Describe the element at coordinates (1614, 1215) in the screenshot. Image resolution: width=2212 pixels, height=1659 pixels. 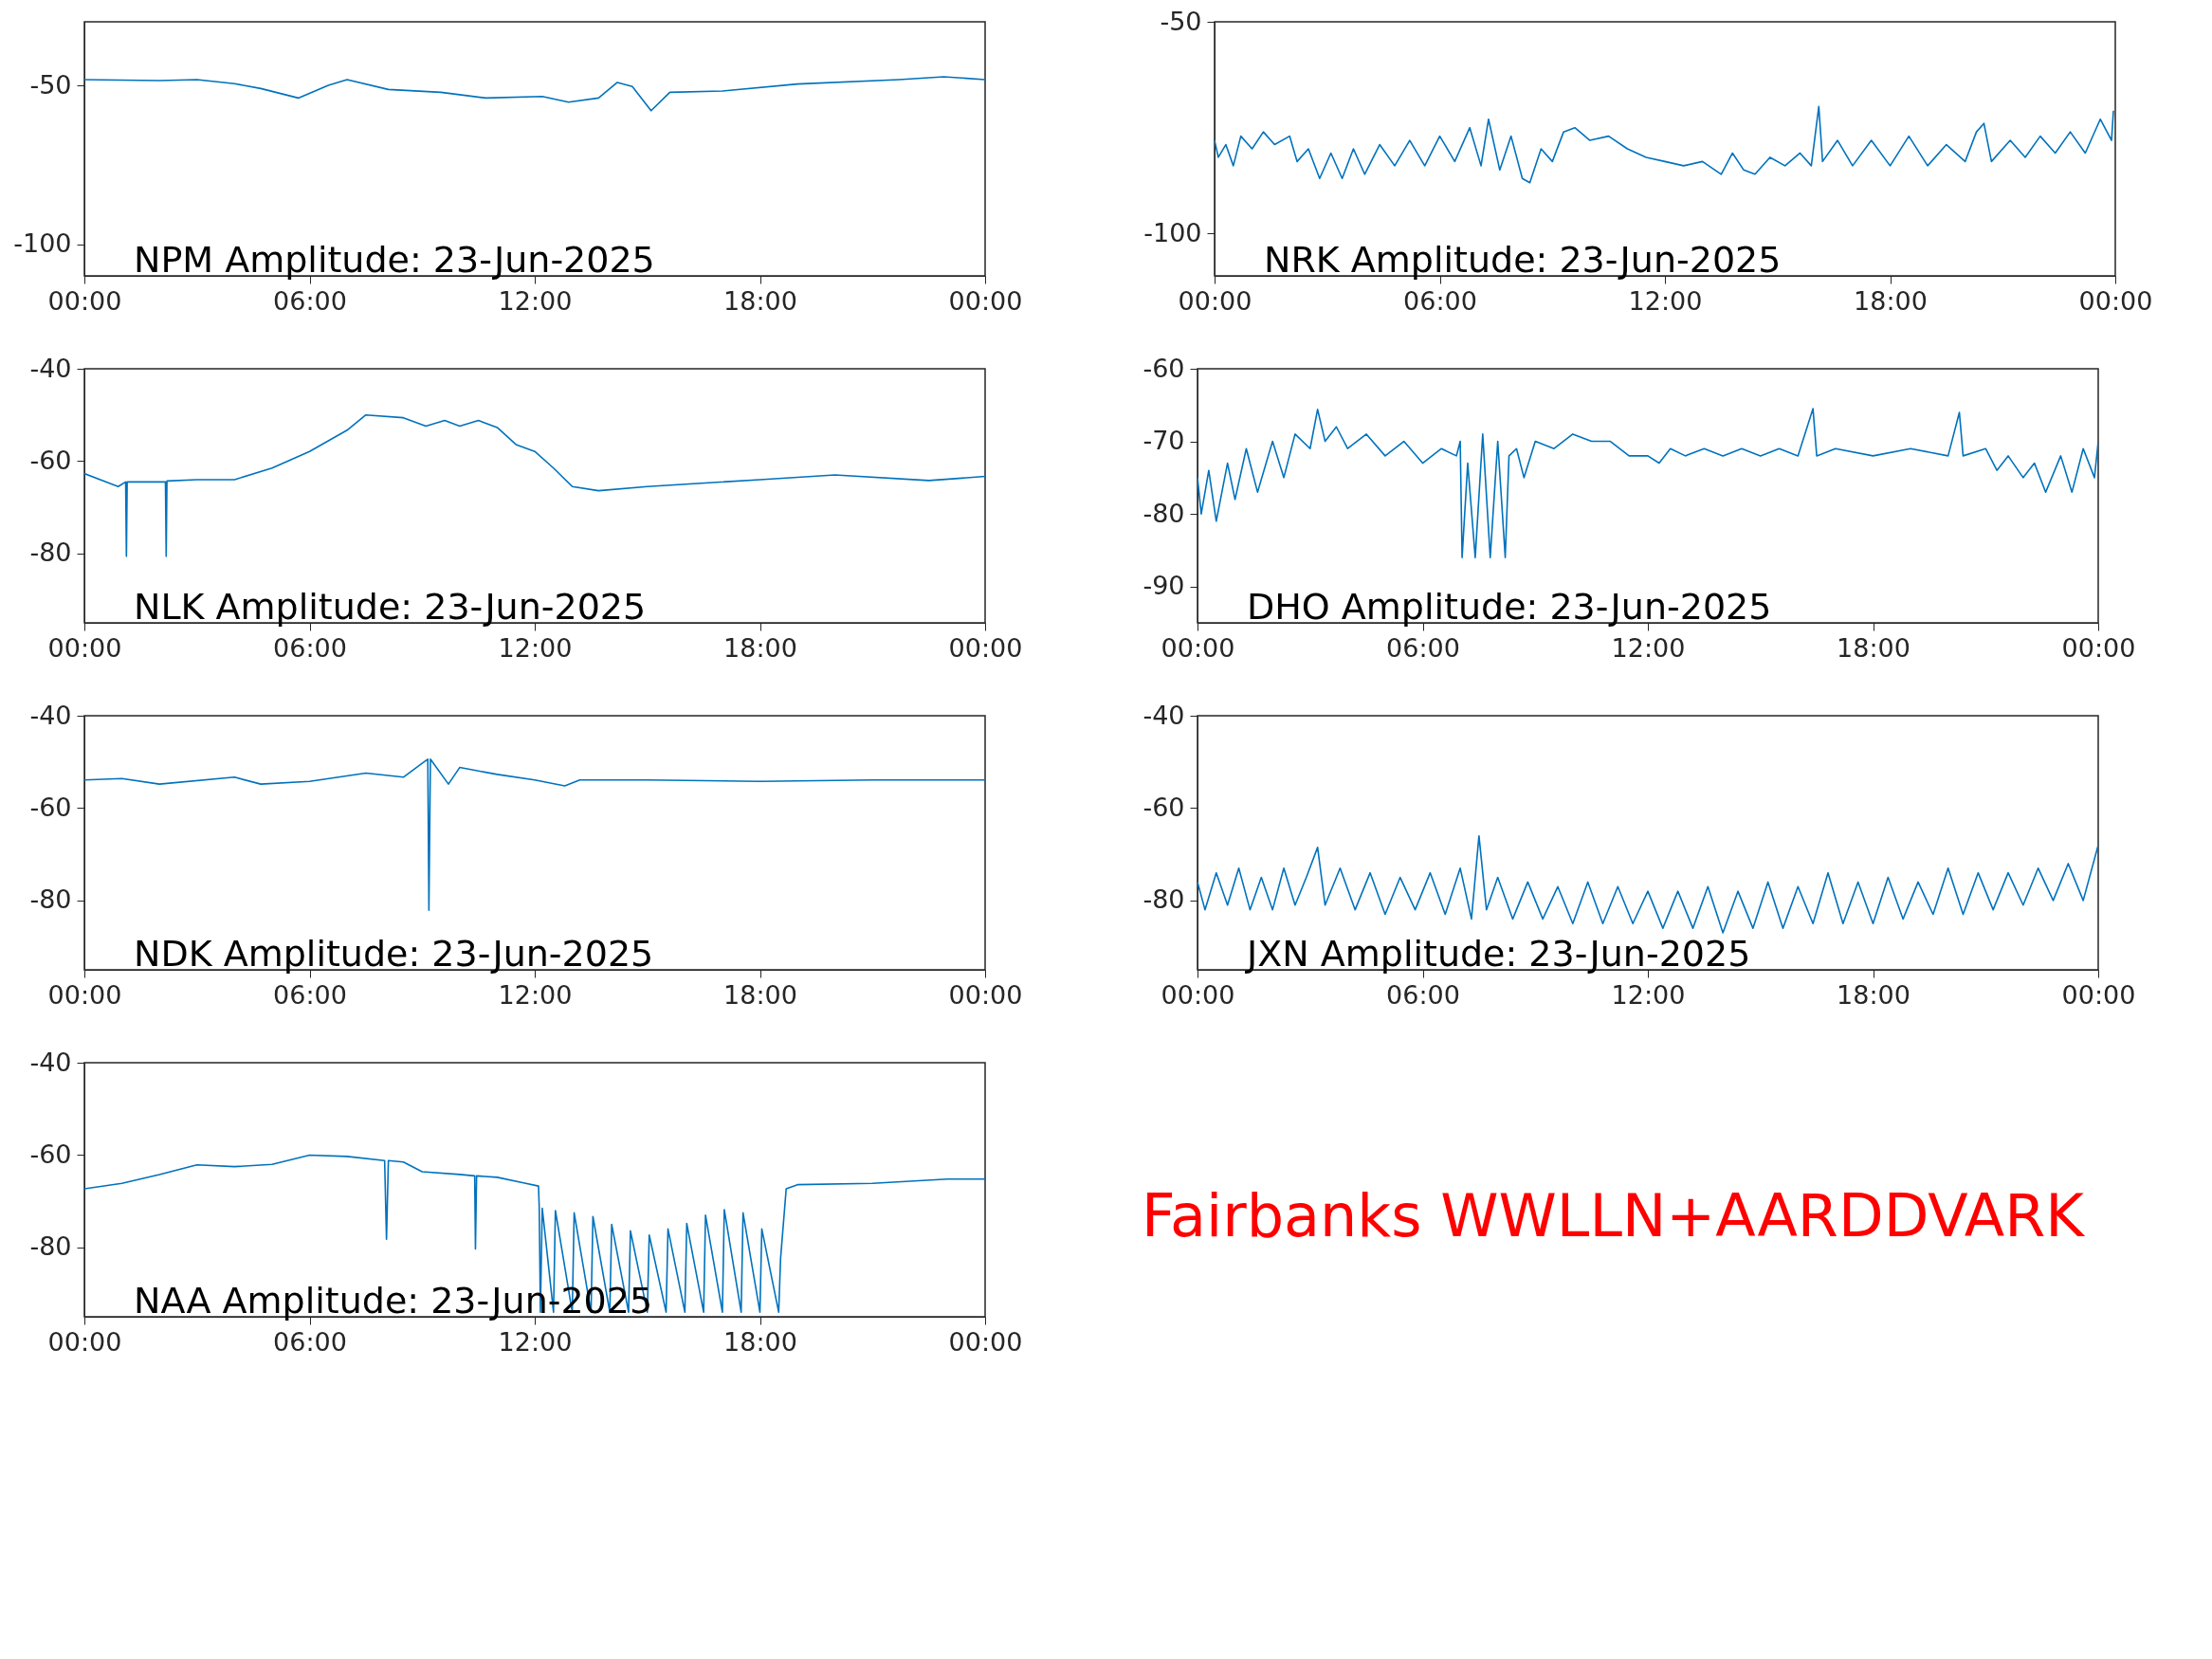
I see `text: Fairbanks WWLLN+AARDDVARK` at that location.